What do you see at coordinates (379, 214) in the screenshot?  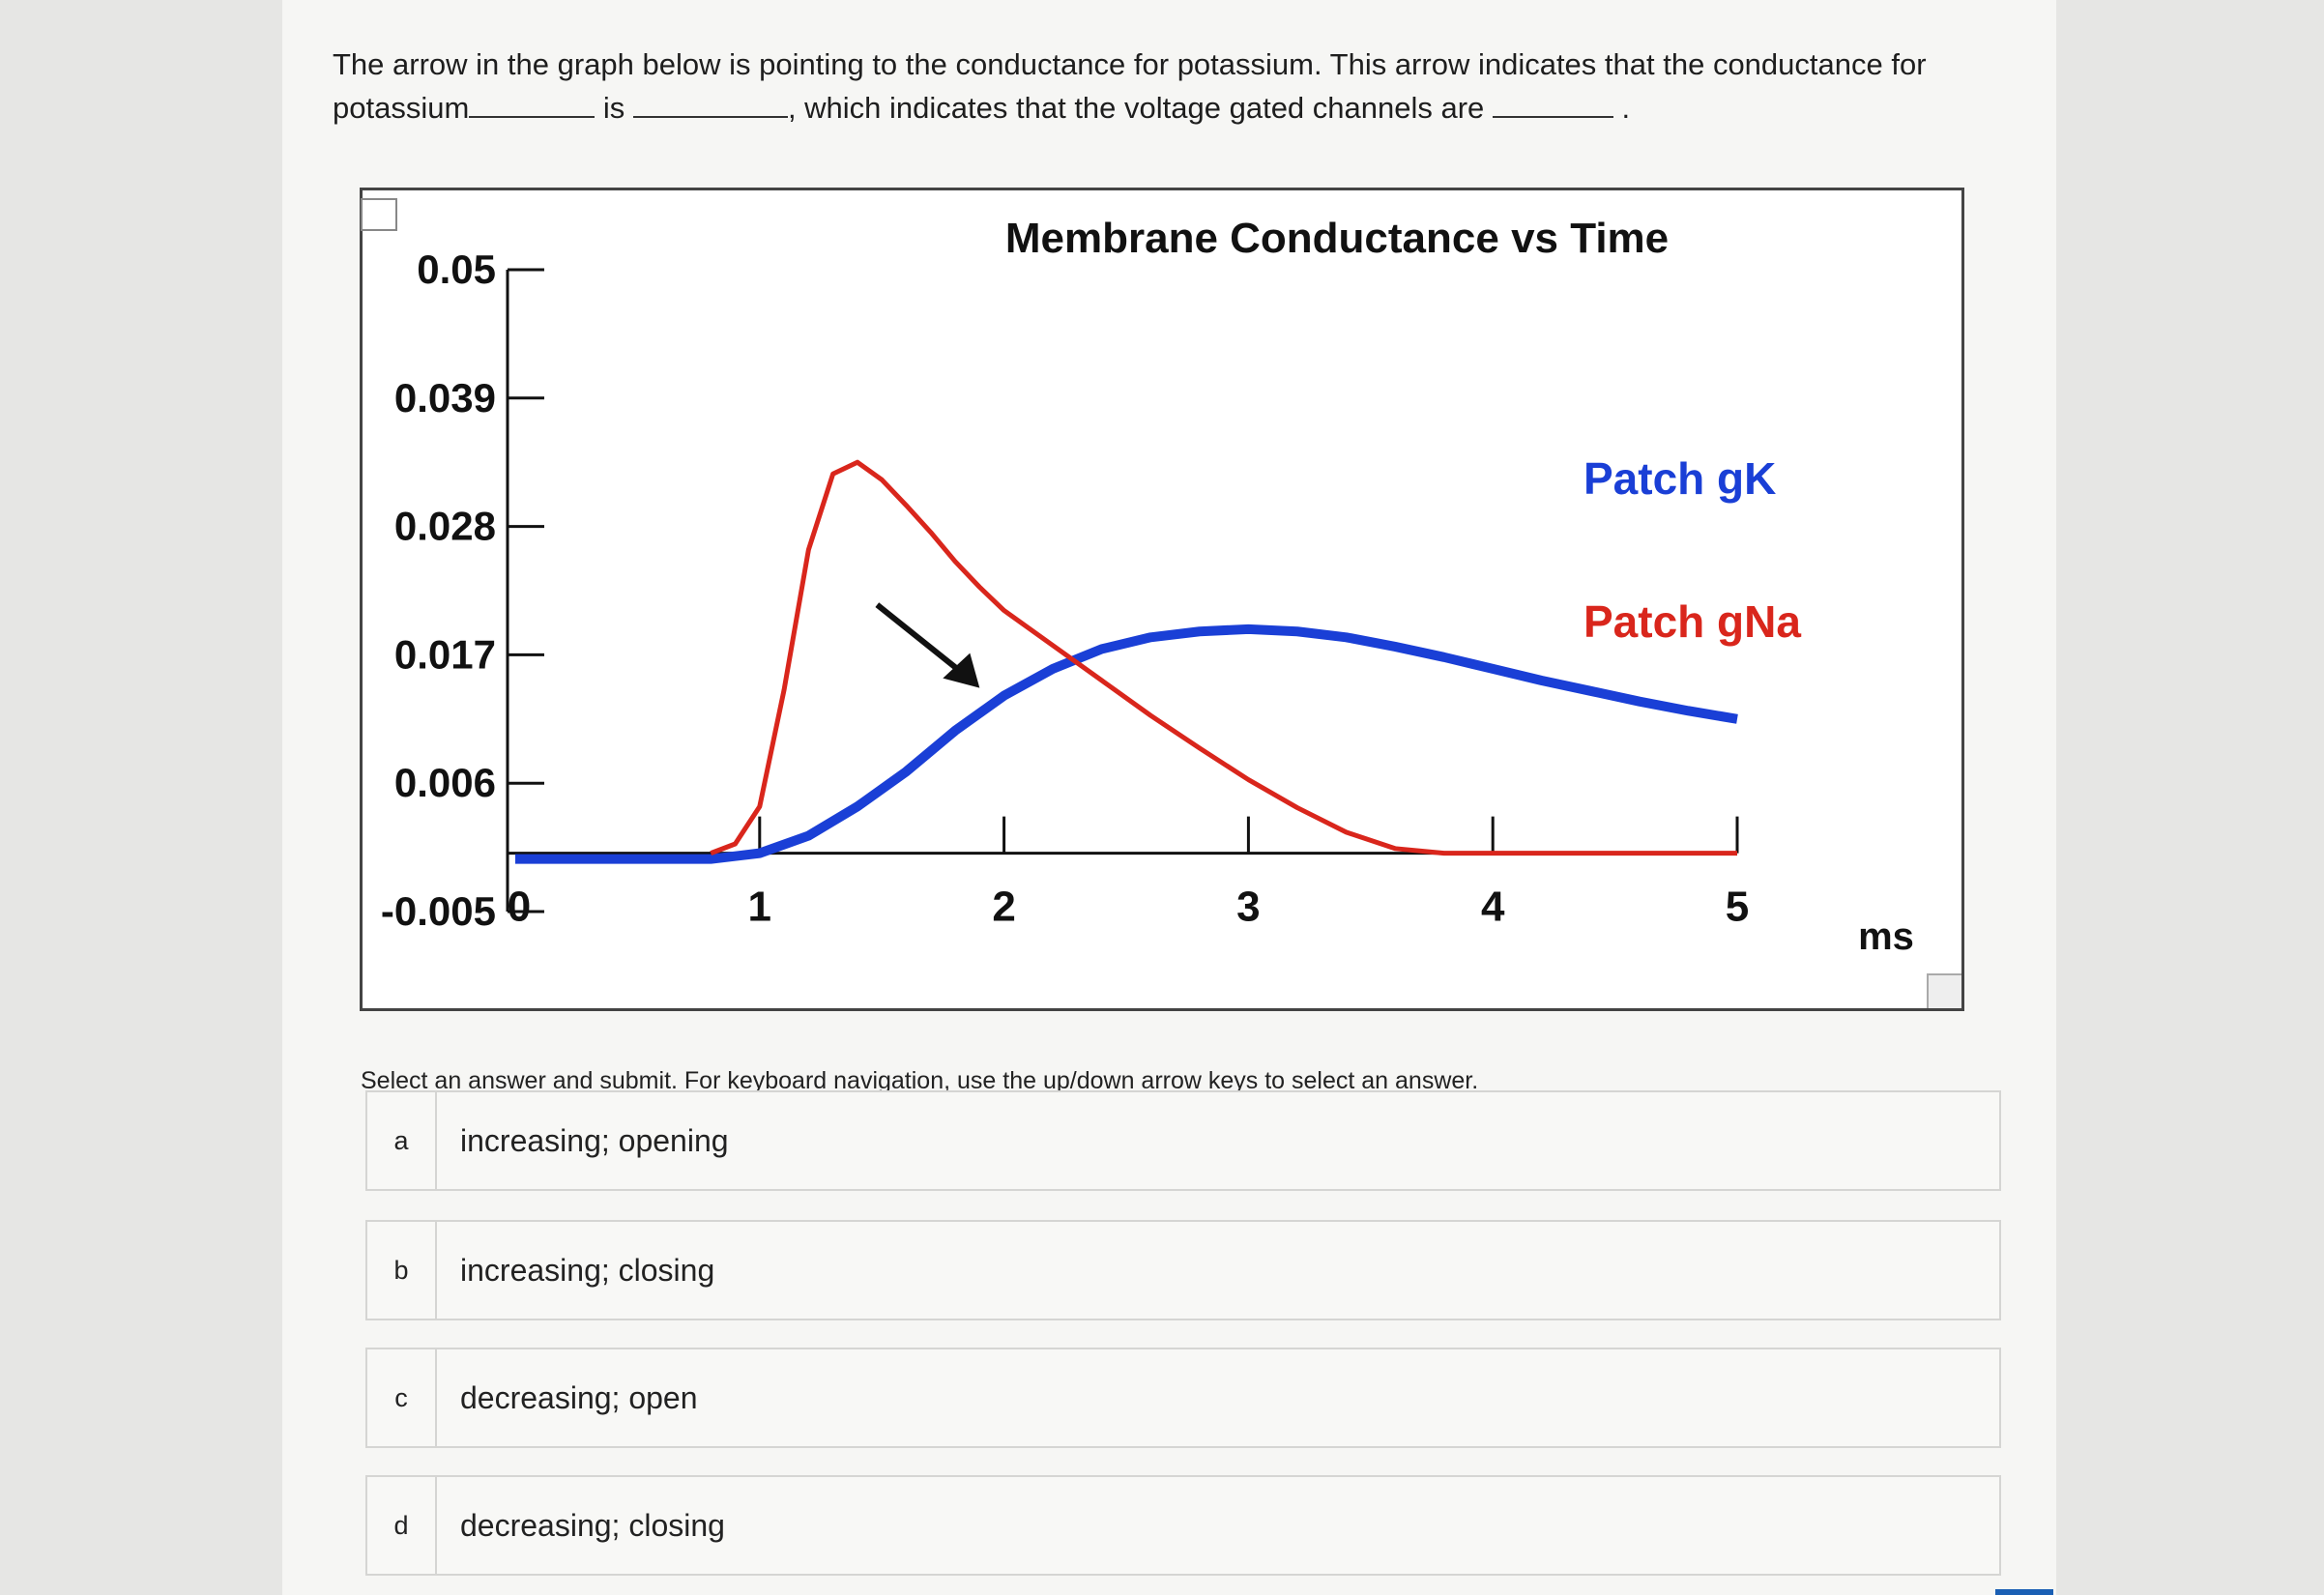 I see `image-corner-box` at bounding box center [379, 214].